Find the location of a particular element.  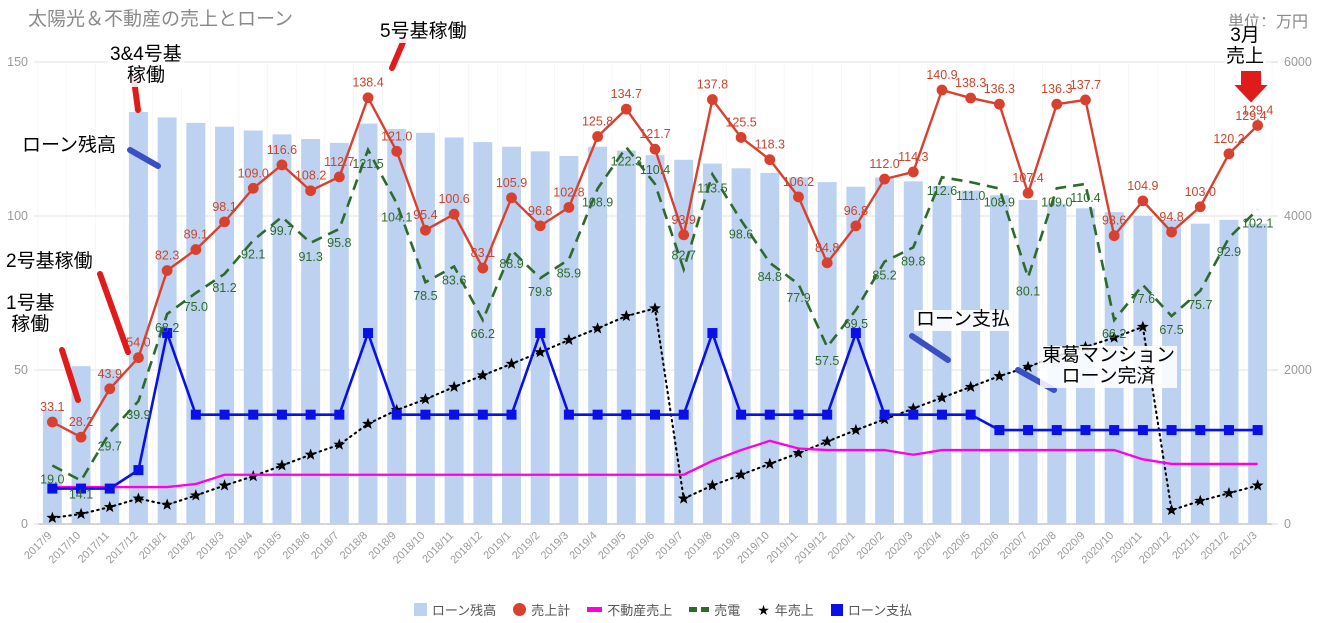

datalabel-total-sales: 84.8 is located at coordinates (827, 248).